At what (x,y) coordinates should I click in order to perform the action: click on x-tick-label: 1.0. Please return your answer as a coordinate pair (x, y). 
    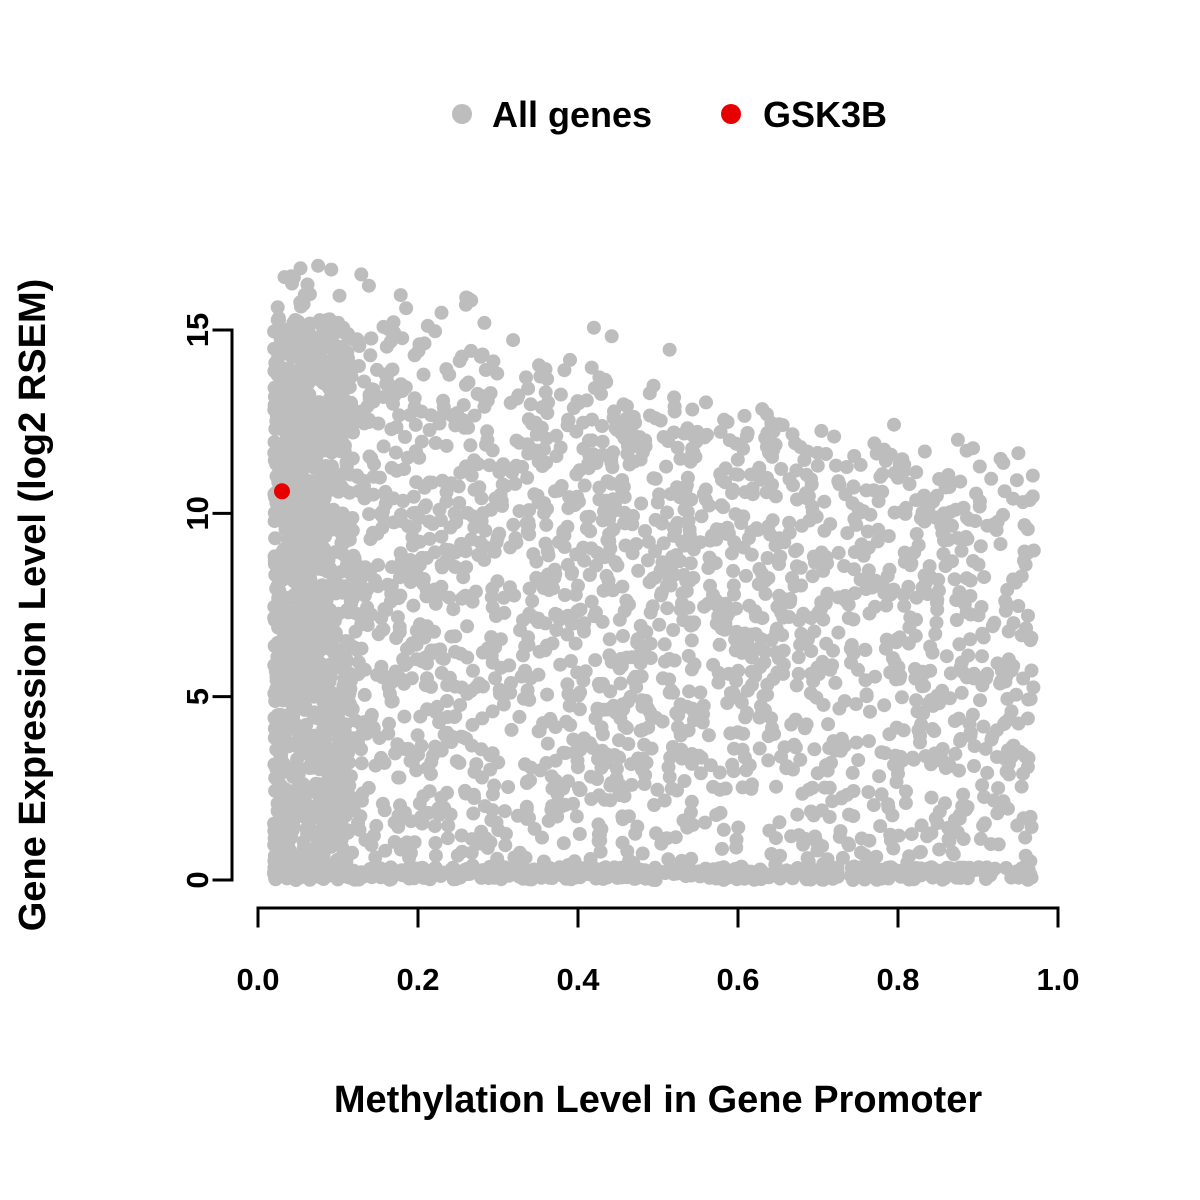
    Looking at the image, I should click on (1057, 979).